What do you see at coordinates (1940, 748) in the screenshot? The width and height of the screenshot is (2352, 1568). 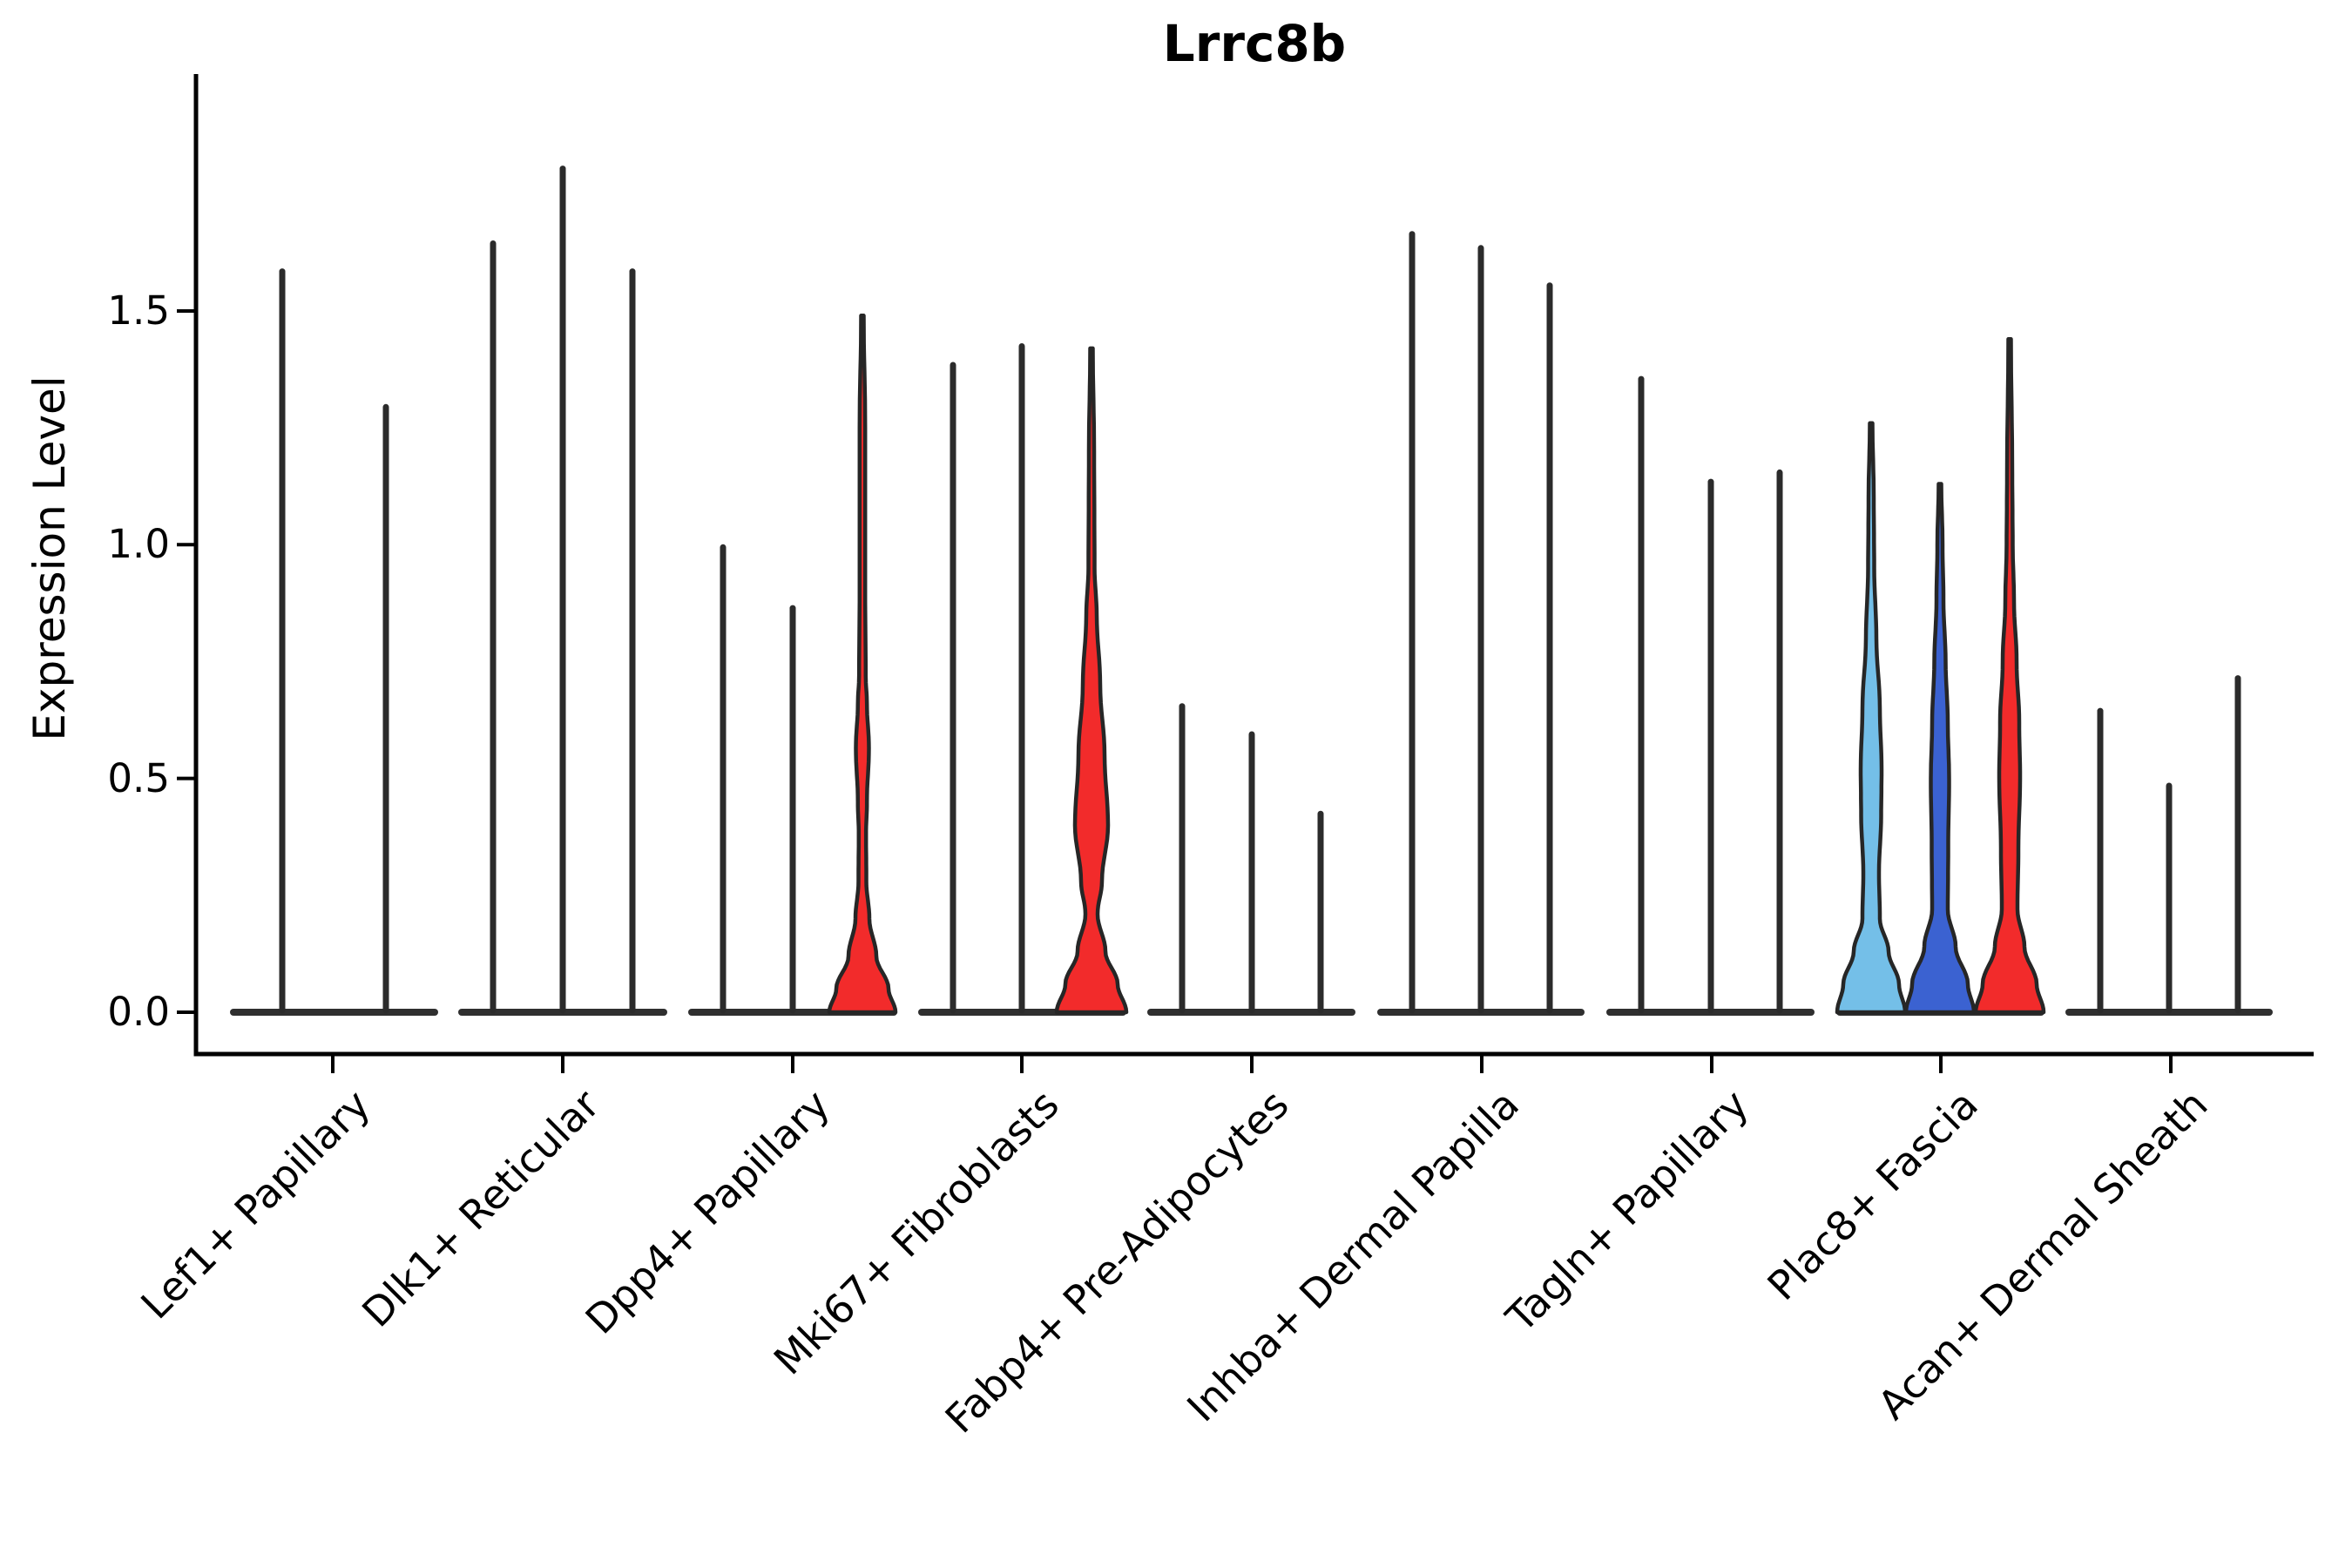 I see `violin-8-2-filled` at bounding box center [1940, 748].